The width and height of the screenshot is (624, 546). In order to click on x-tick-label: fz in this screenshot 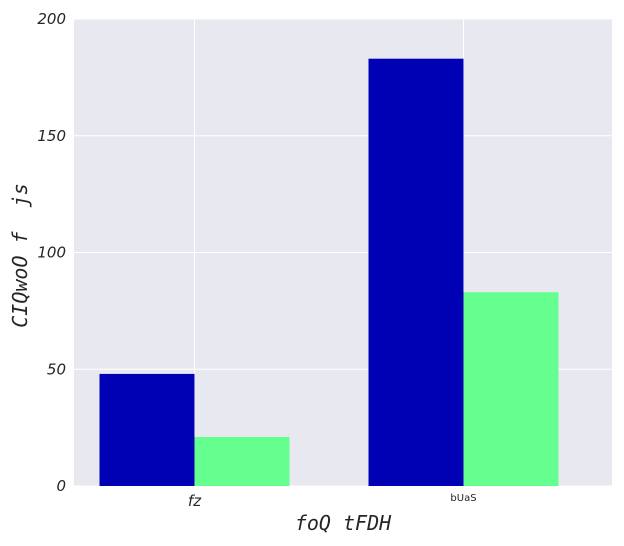, I will do `click(195, 501)`.